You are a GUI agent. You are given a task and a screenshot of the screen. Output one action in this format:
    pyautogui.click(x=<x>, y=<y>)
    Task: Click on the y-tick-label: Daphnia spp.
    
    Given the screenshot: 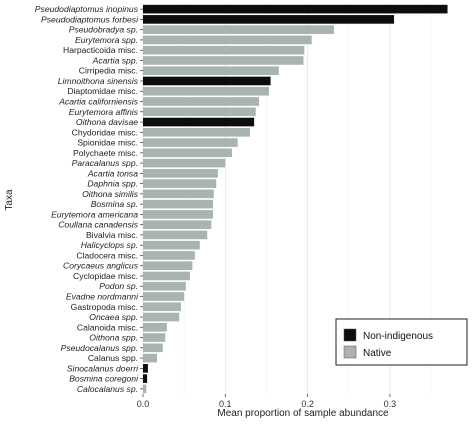 What is the action you would take?
    pyautogui.click(x=112, y=184)
    